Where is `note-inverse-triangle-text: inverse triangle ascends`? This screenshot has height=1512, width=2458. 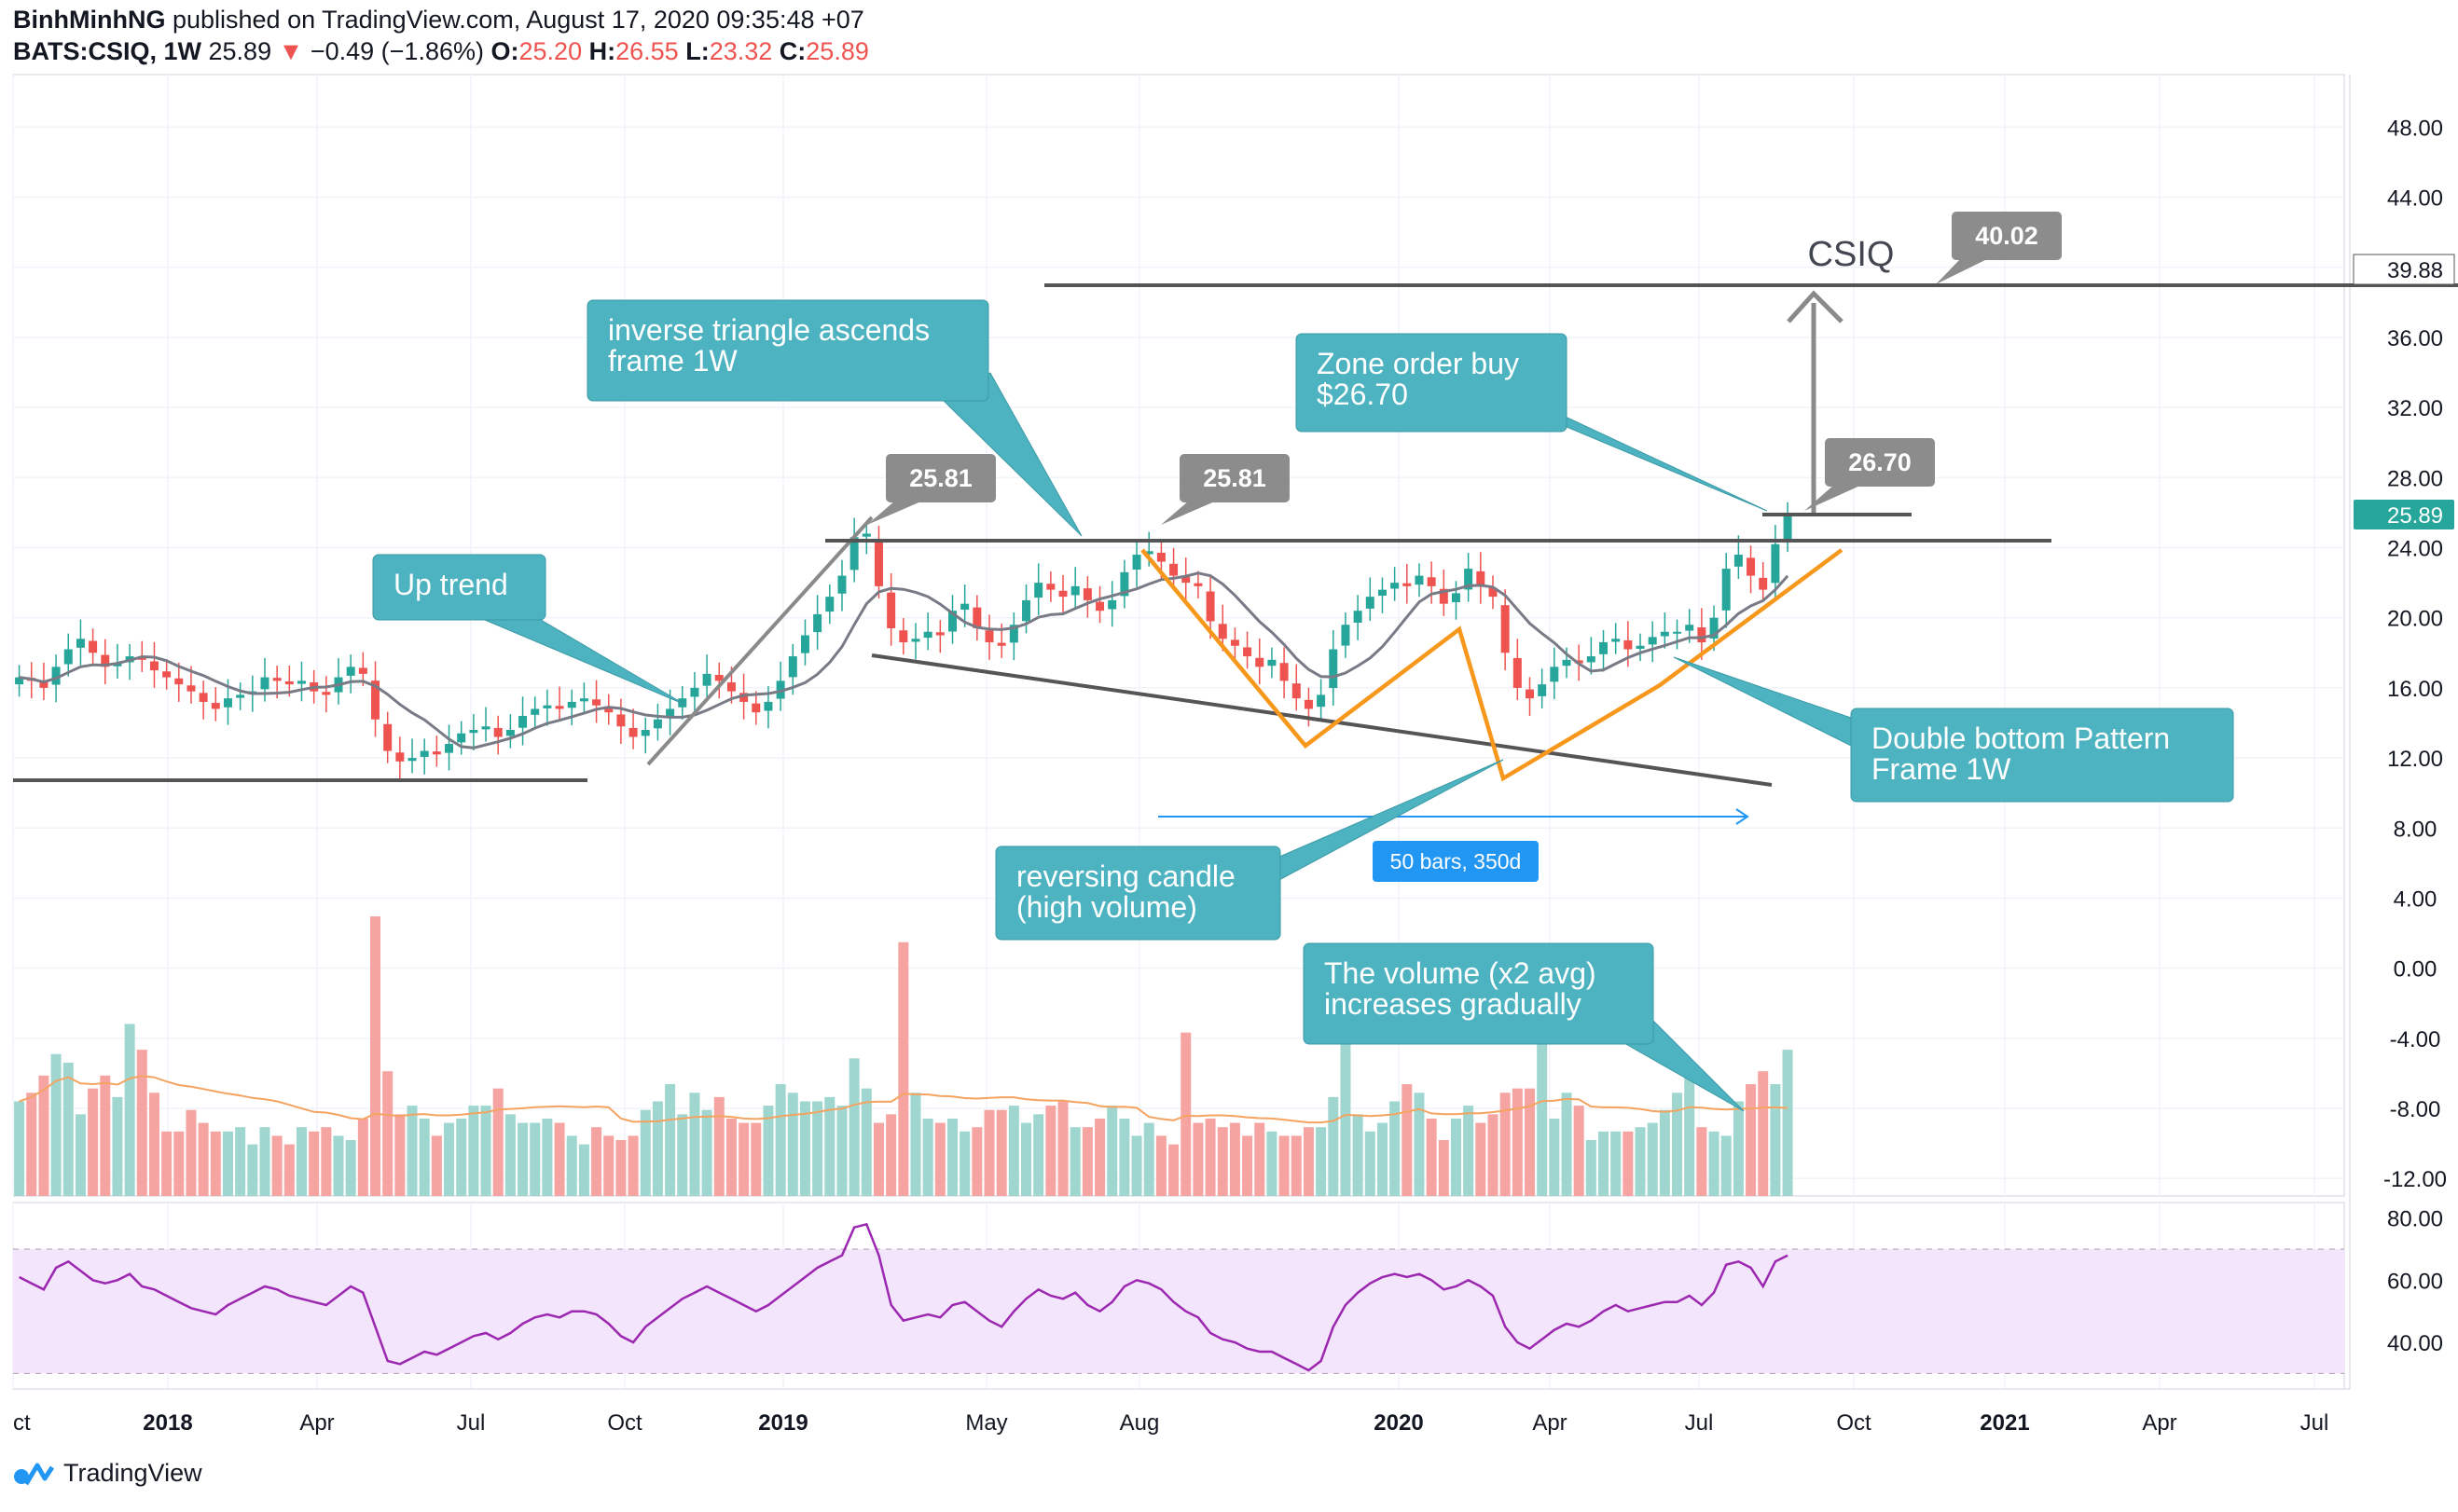 note-inverse-triangle-text: inverse triangle ascends is located at coordinates (769, 330).